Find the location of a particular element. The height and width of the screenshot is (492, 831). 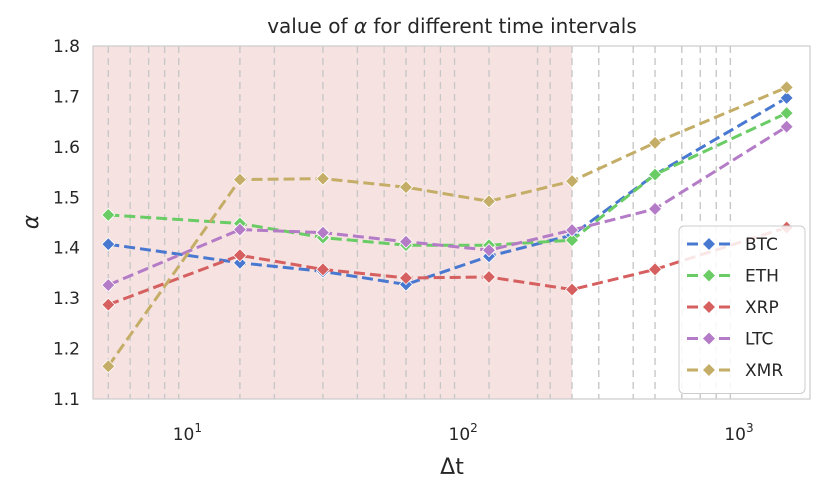

legend-item-xmr: XMR is located at coordinates (735, 371).